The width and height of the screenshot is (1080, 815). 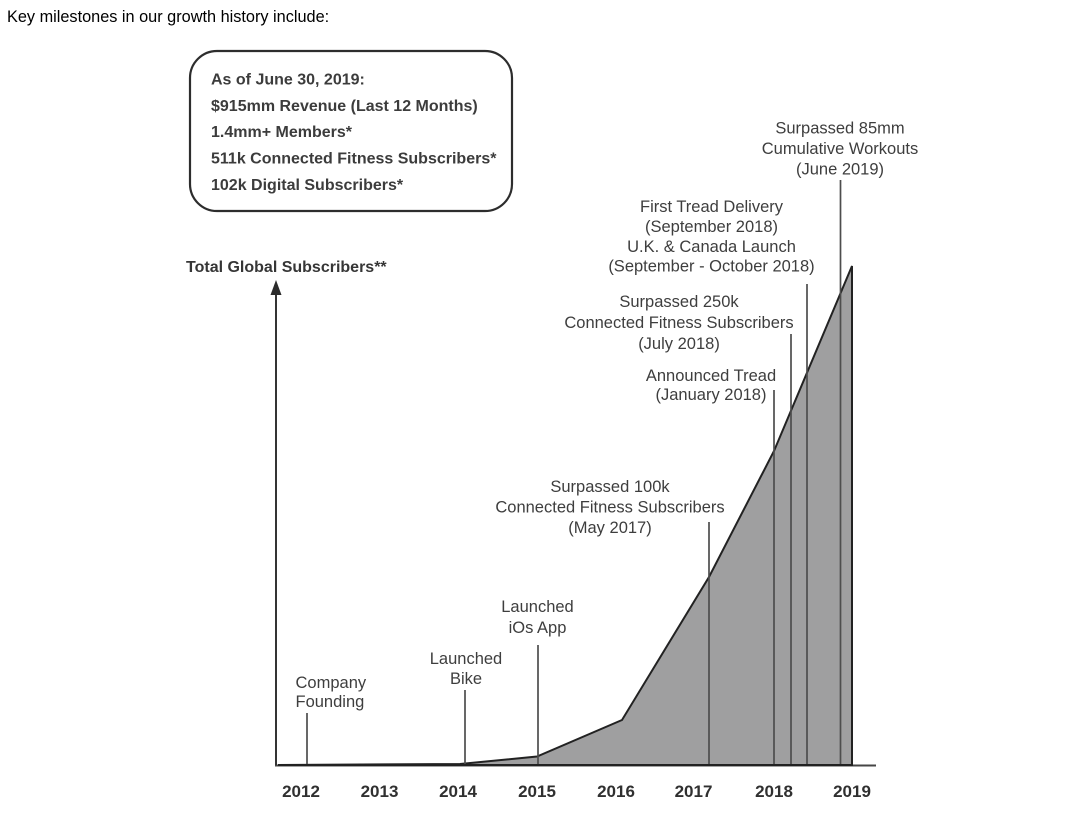 What do you see at coordinates (286, 267) in the screenshot?
I see `svg-text: Total Global Subscribers**` at bounding box center [286, 267].